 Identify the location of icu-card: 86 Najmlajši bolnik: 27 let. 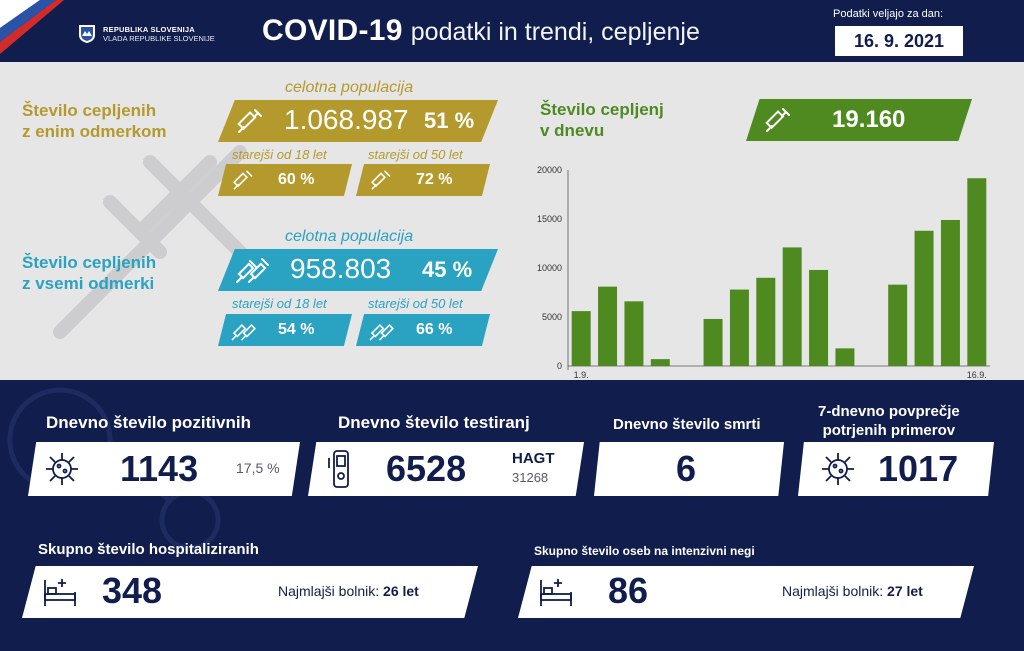
(746, 592).